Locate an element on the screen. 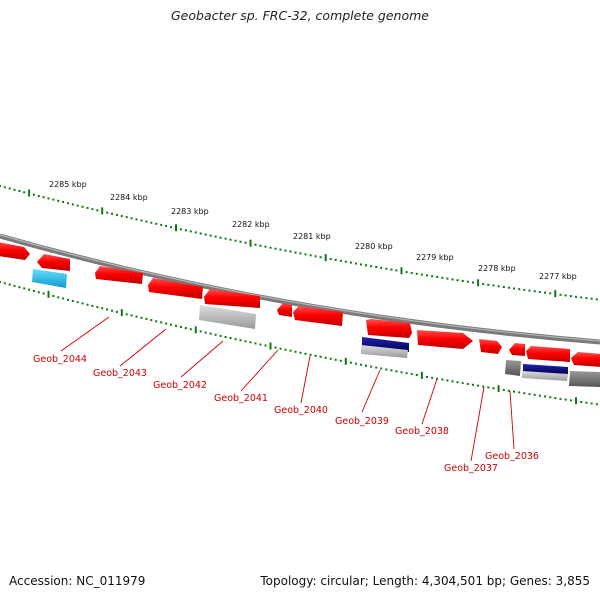  gene-label: Geob_2038 is located at coordinates (422, 431).